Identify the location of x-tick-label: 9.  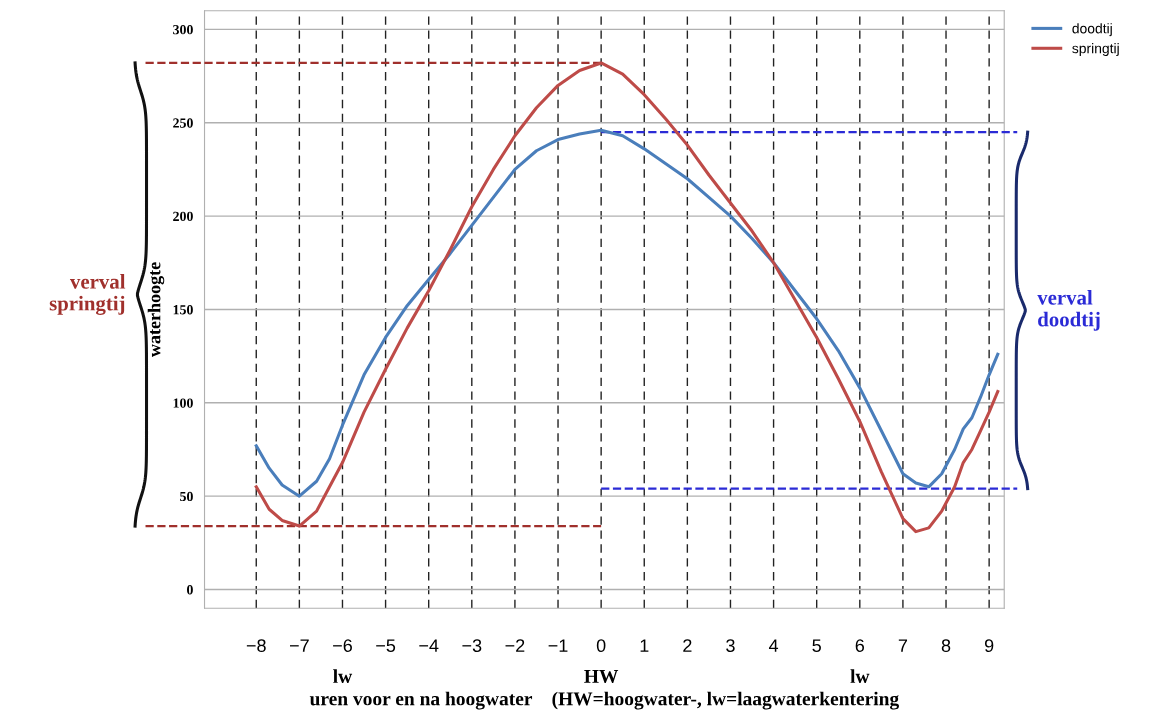
(989, 646).